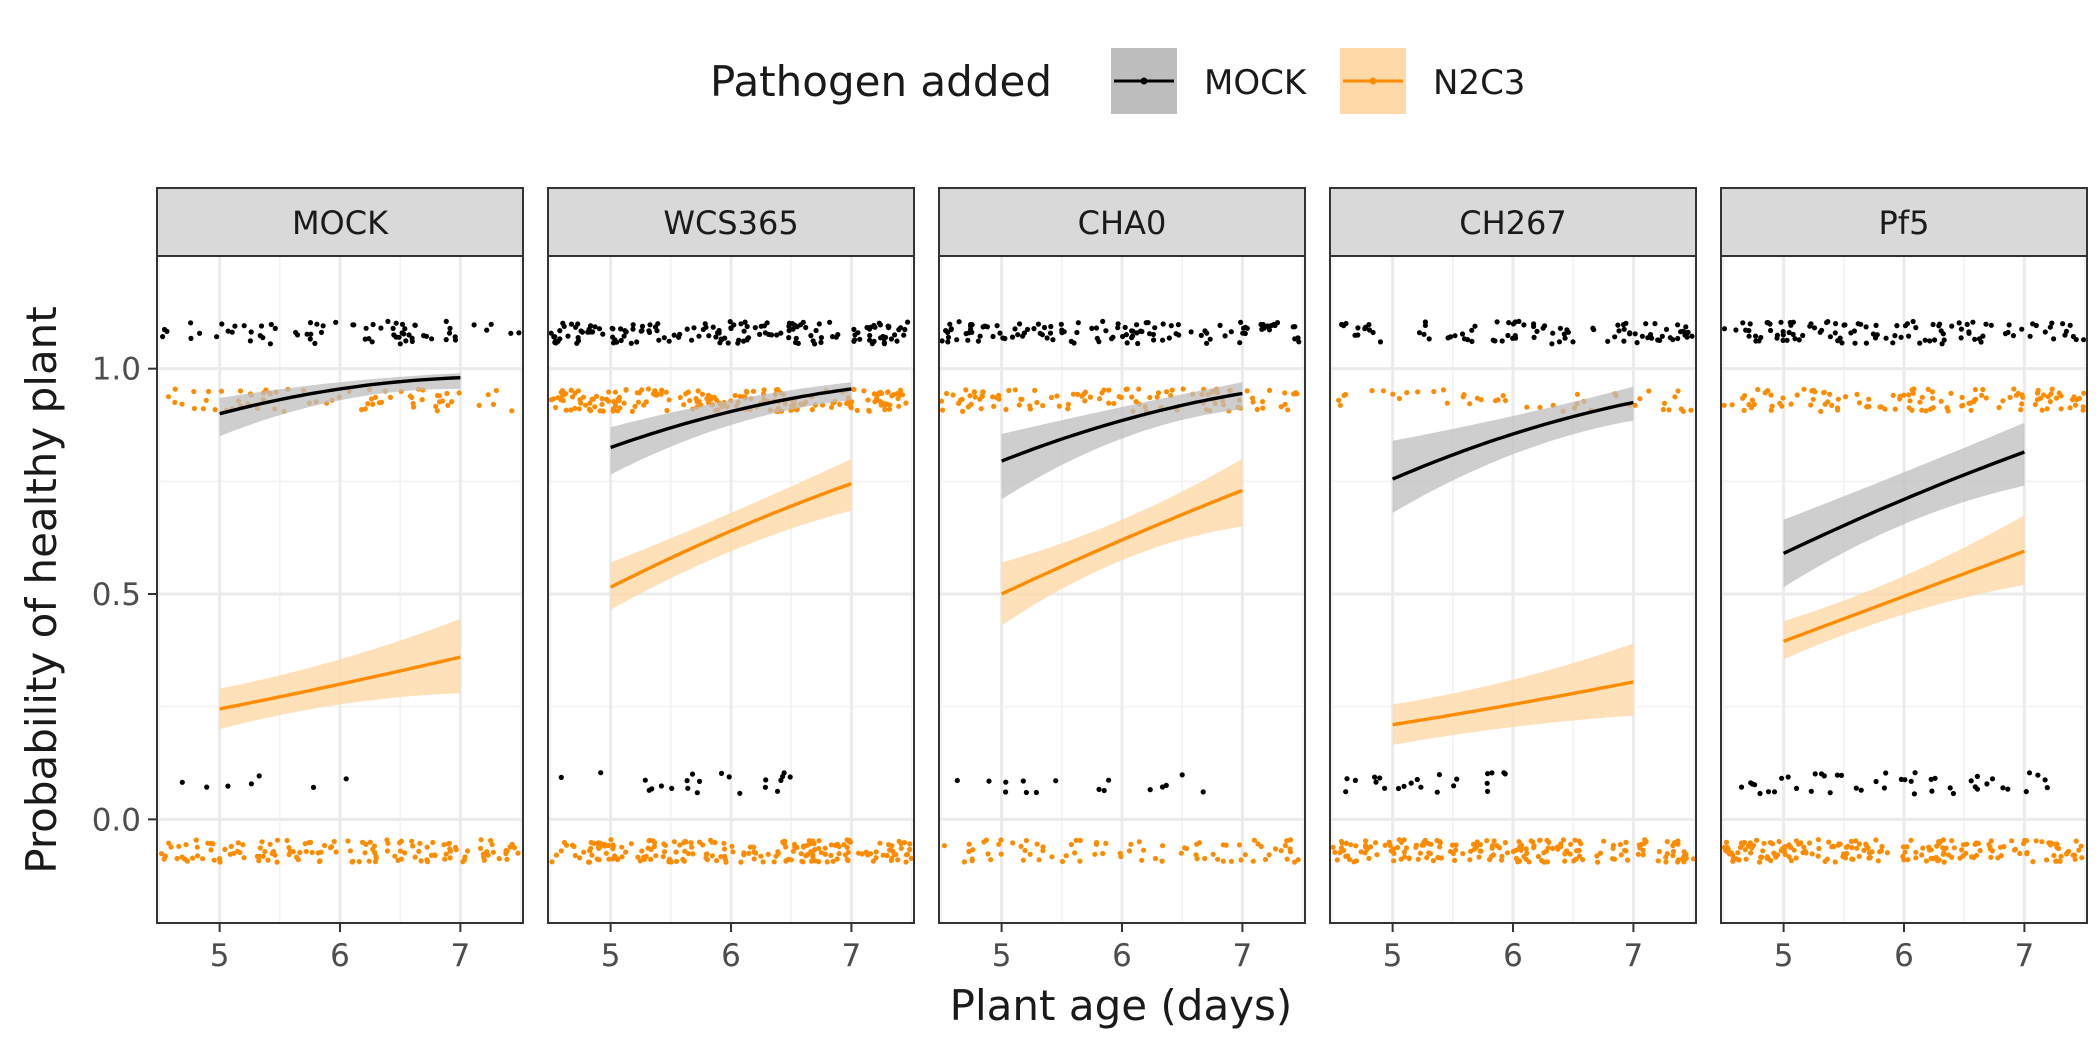  I want to click on fit-line-n2c3, so click(730, 535).